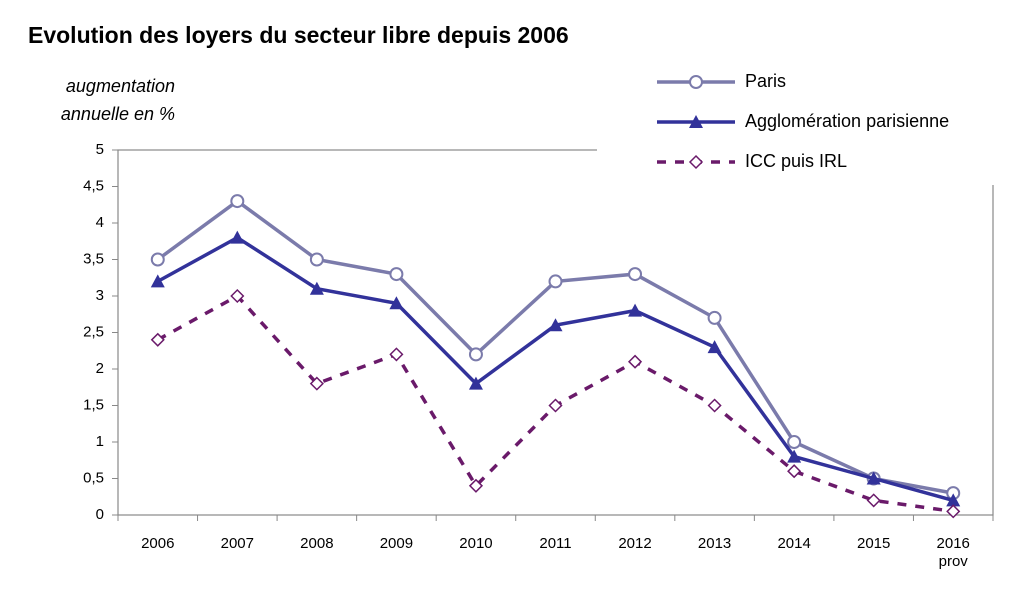  Describe the element at coordinates (100, 149) in the screenshot. I see `y-tick-label: 5` at that location.